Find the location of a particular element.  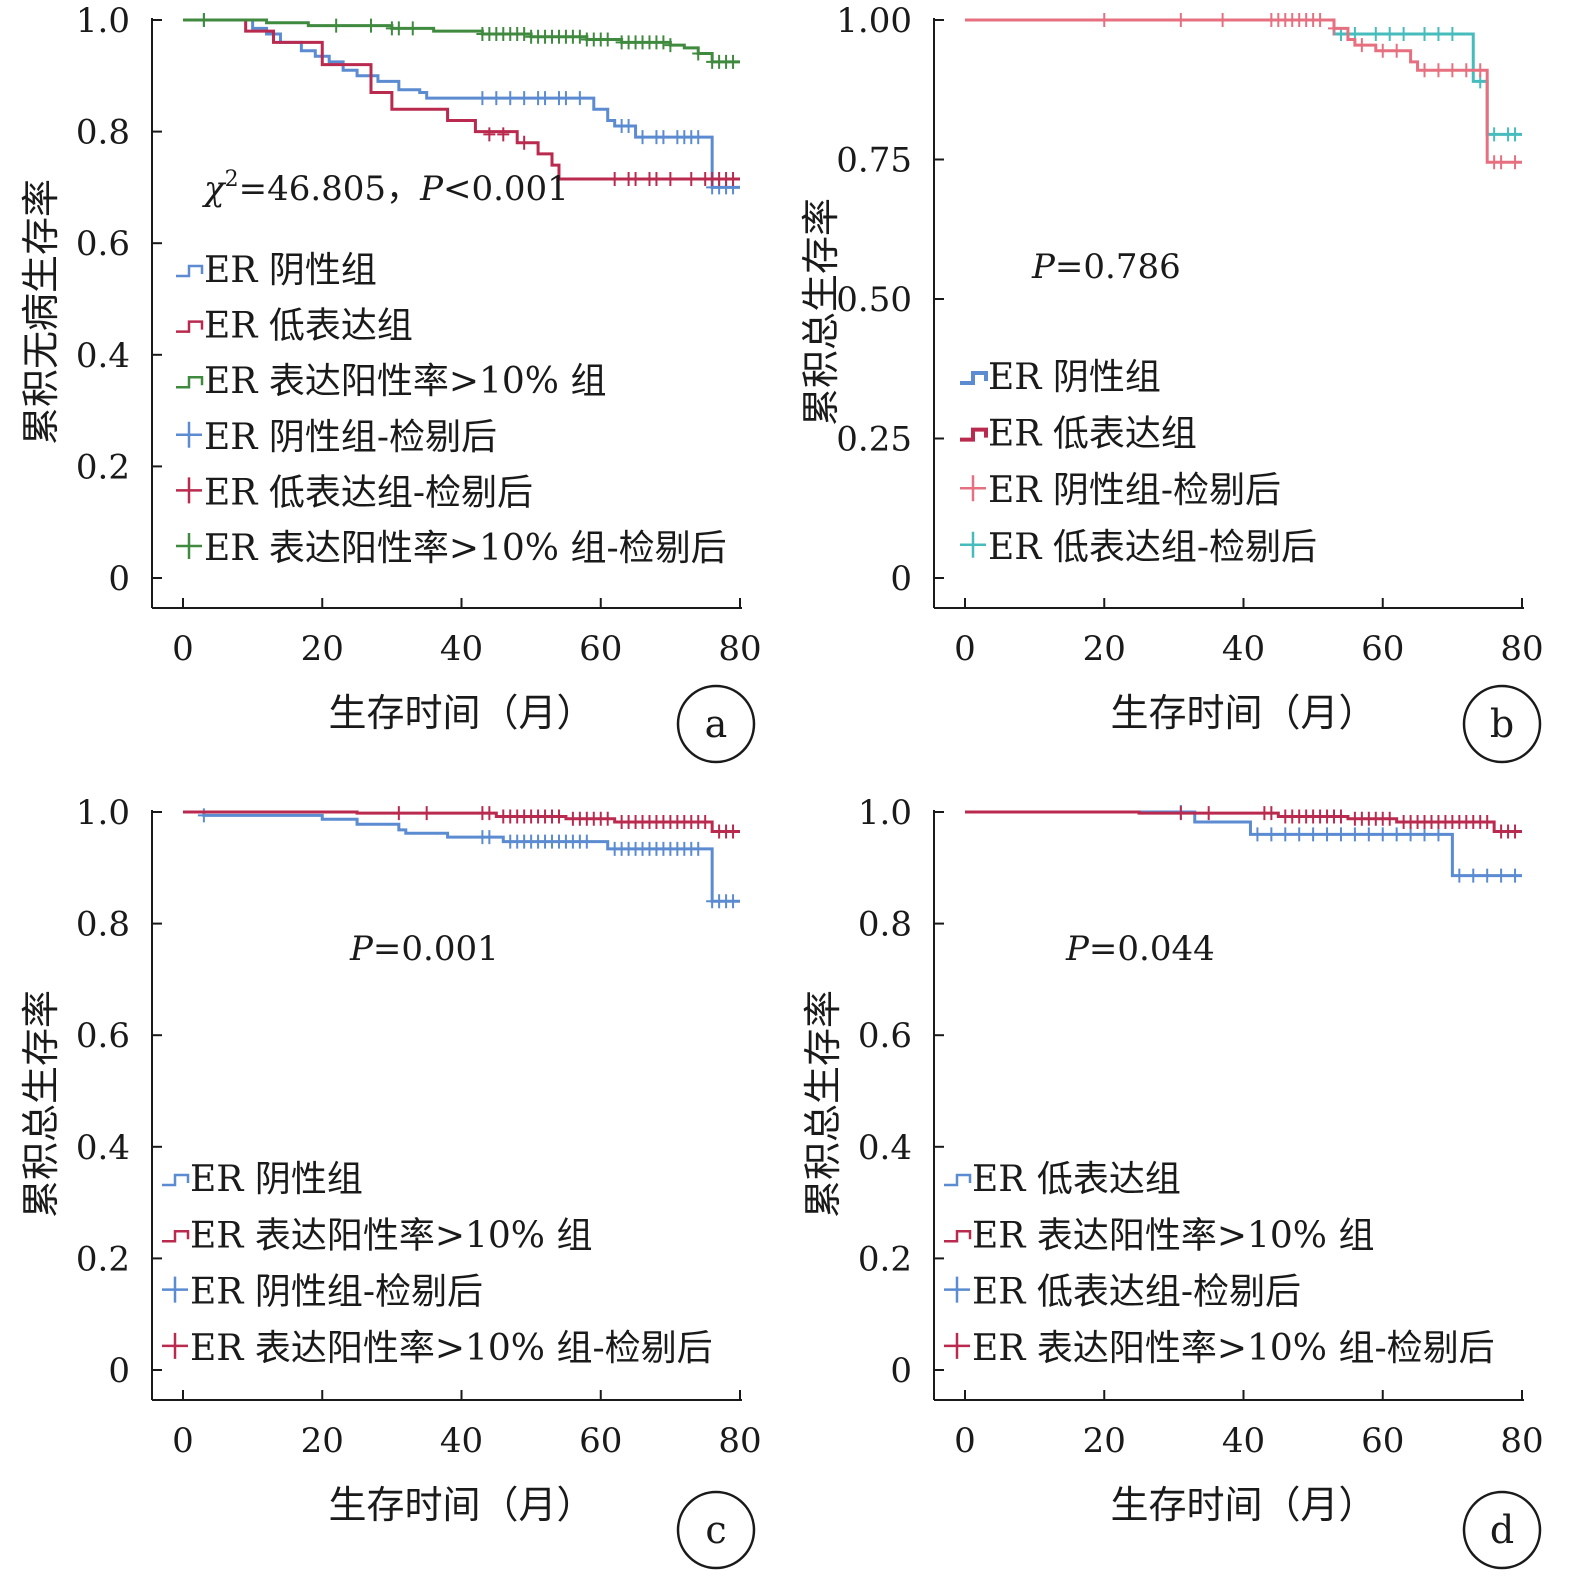

panel-letter: a is located at coordinates (716, 724).